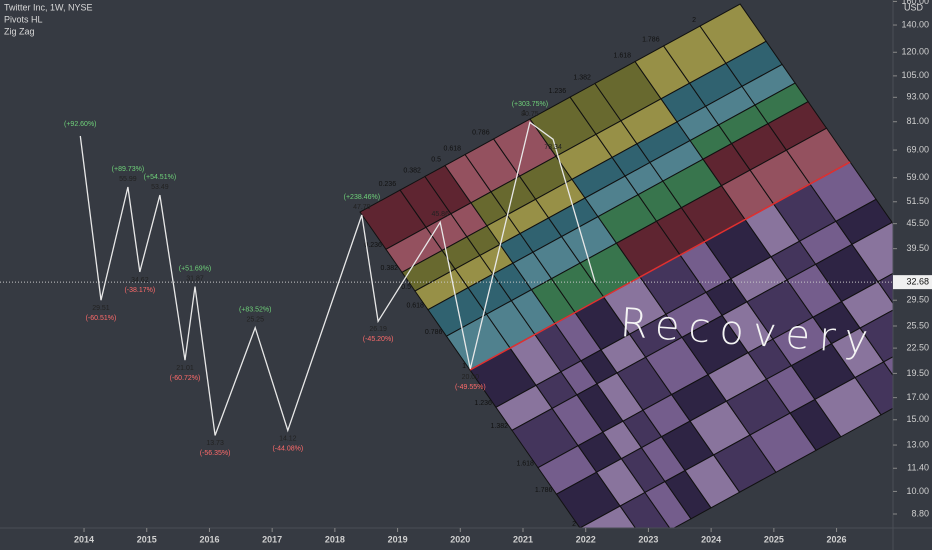  What do you see at coordinates (80, 124) in the screenshot?
I see `pivot-change-label: (+92.60%)` at bounding box center [80, 124].